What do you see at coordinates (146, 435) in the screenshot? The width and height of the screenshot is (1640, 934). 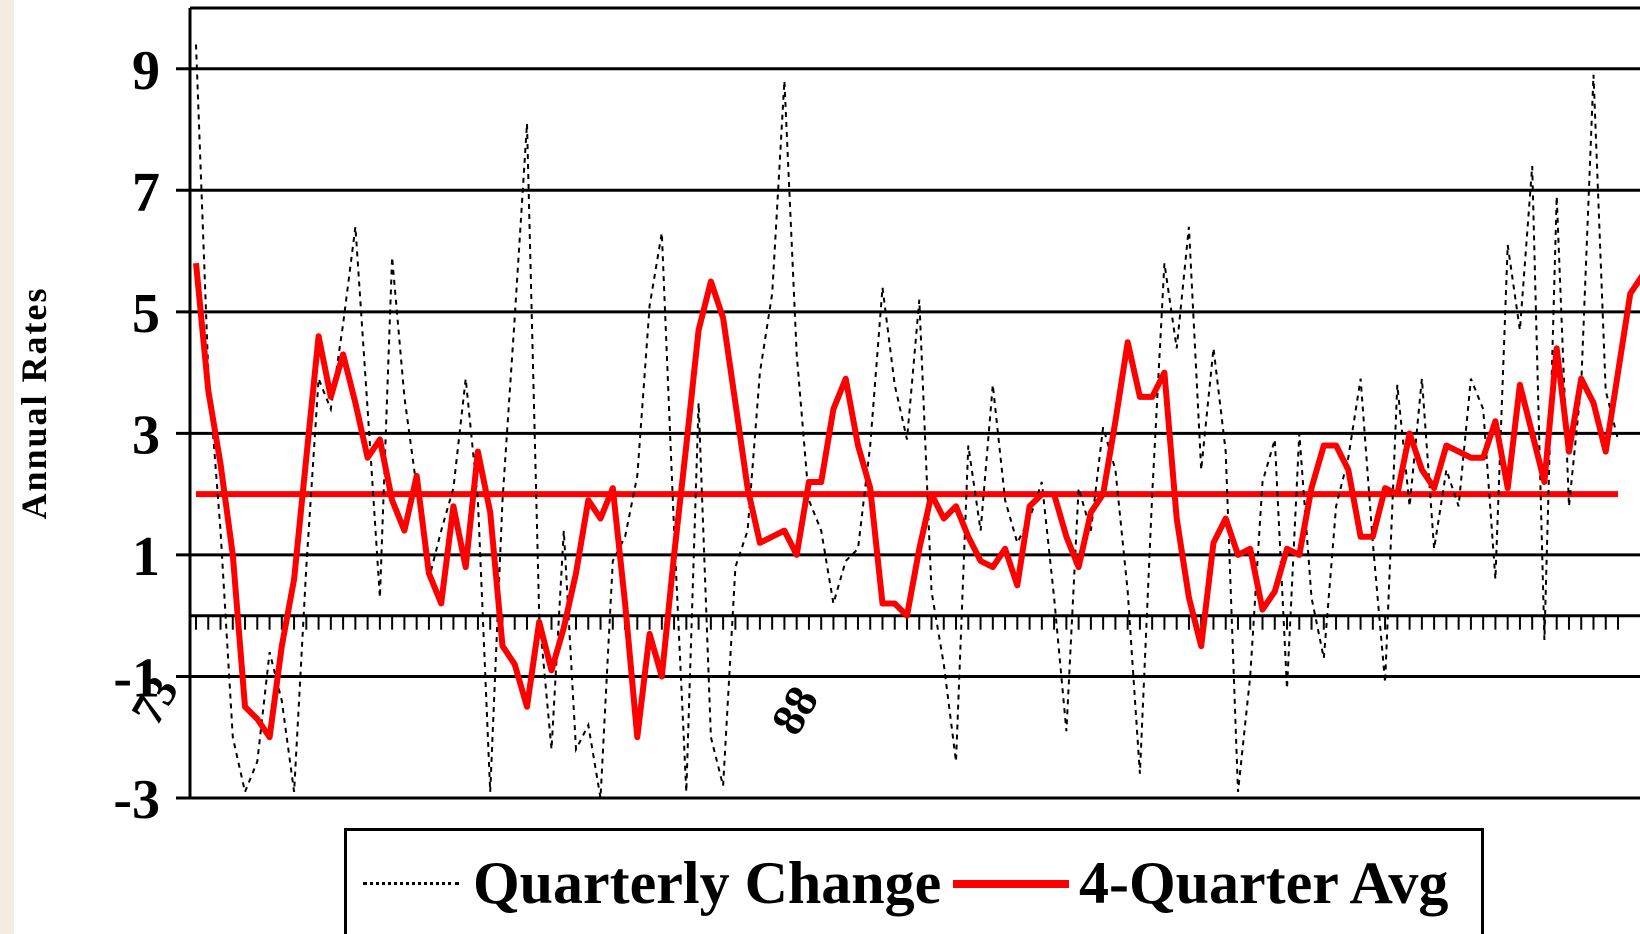 I see `y-tick-label: 3` at bounding box center [146, 435].